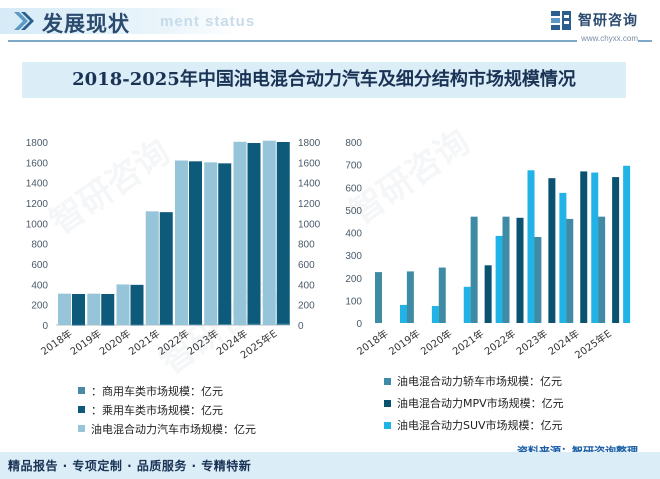 This screenshot has width=660, height=479. I want to click on brand: 智研咨询, so click(594, 20).